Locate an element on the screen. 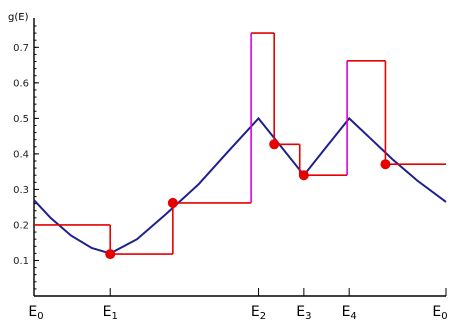 The width and height of the screenshot is (454, 320). y-tick-label: 0.4 is located at coordinates (21, 154).